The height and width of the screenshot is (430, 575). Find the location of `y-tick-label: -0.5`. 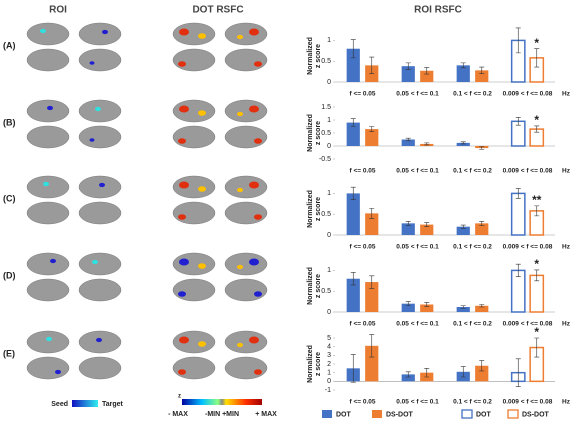

y-tick-label: -0.5 is located at coordinates (325, 159).